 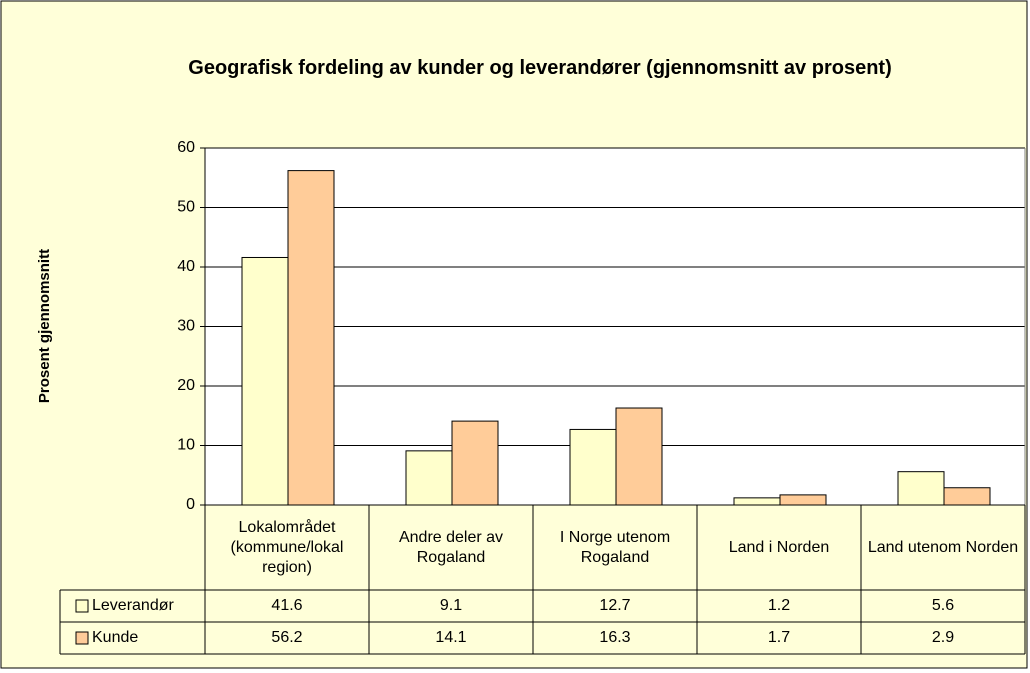 I want to click on x-tick-label: Andre deler av Rogaland, so click(x=451, y=547).